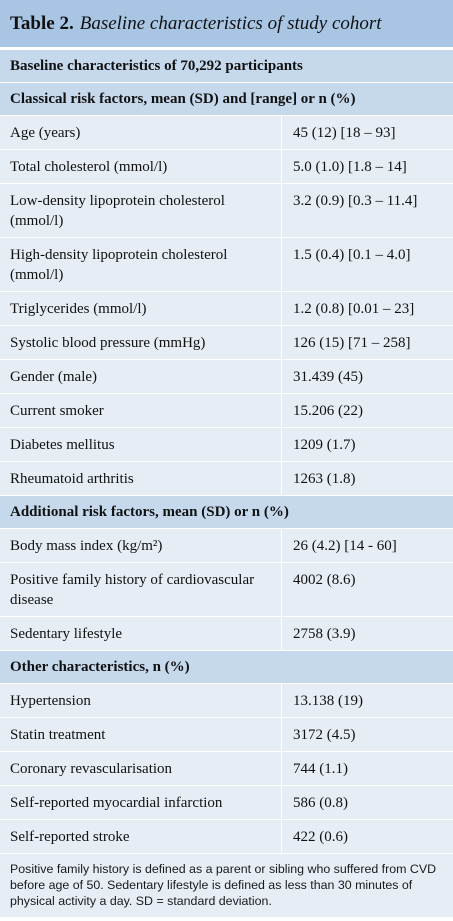 This screenshot has height=921, width=453. Describe the element at coordinates (324, 580) in the screenshot. I see `row-value: 4002 (8.6)` at that location.